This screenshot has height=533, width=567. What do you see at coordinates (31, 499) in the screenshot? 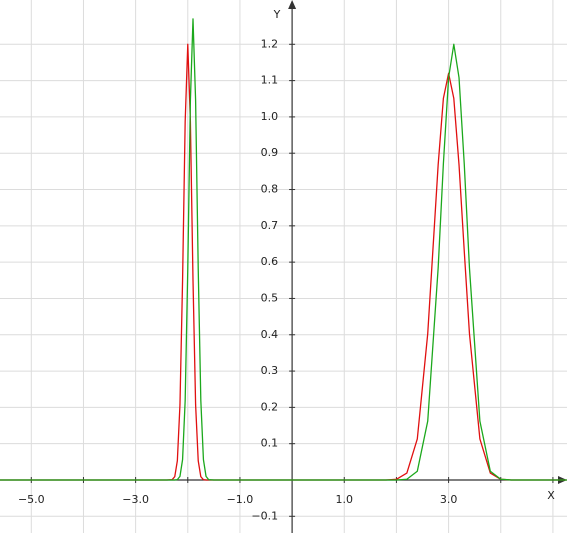
I see `x-tick-label: −5.0` at bounding box center [31, 499].